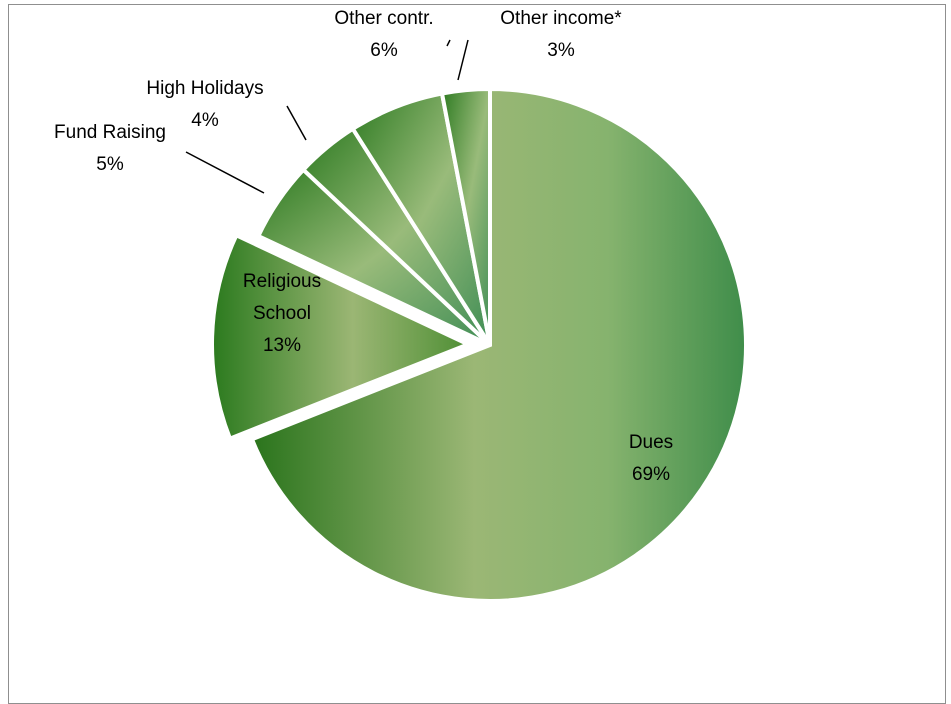 Image resolution: width=951 pixels, height=704 pixels. I want to click on data-label-name-0-0: Dues, so click(651, 442).